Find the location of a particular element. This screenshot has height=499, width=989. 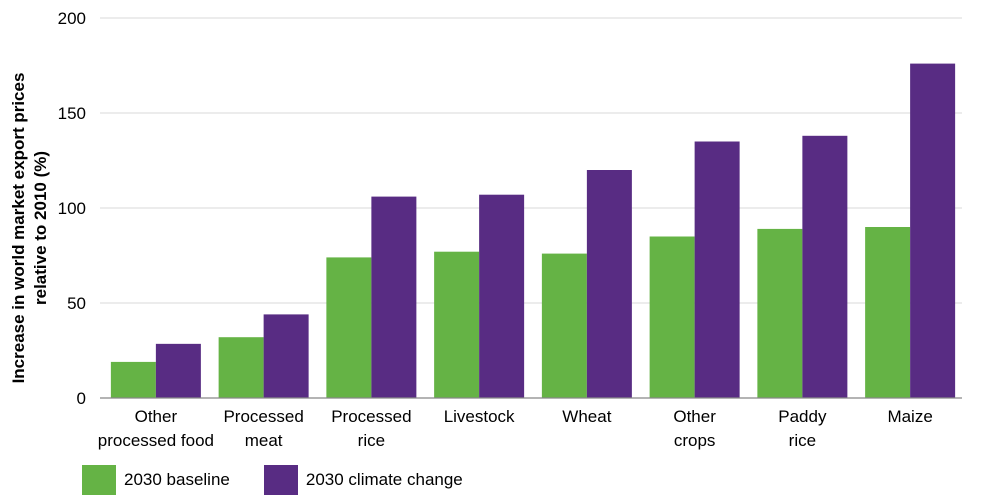

legend-label-climate: 2030 climate change is located at coordinates (384, 479).